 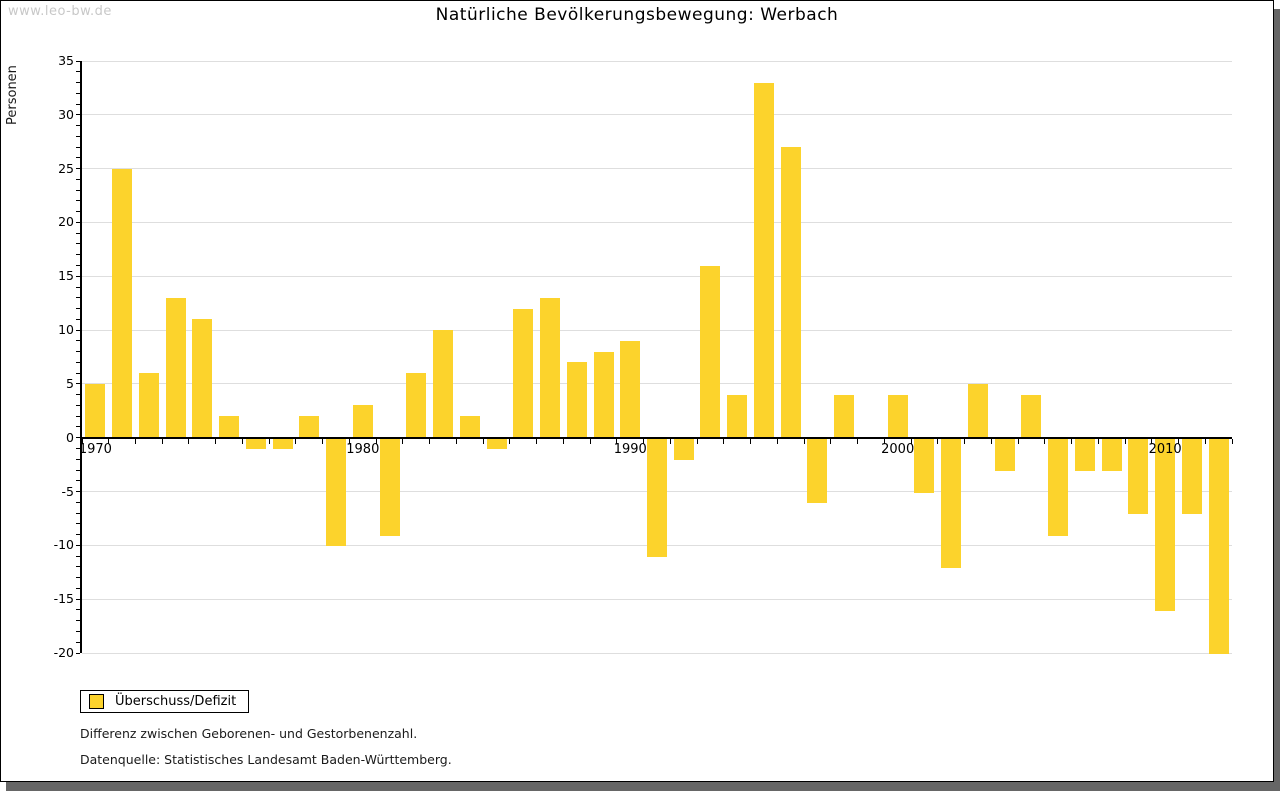 What do you see at coordinates (148, 405) in the screenshot?
I see `bar-1972` at bounding box center [148, 405].